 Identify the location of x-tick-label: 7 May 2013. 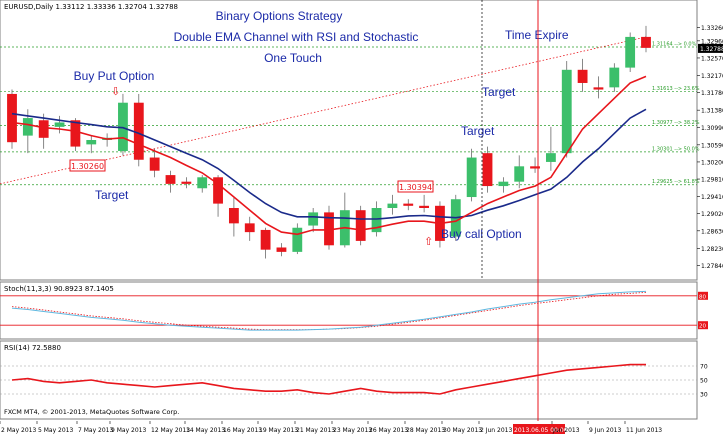
(95, 430).